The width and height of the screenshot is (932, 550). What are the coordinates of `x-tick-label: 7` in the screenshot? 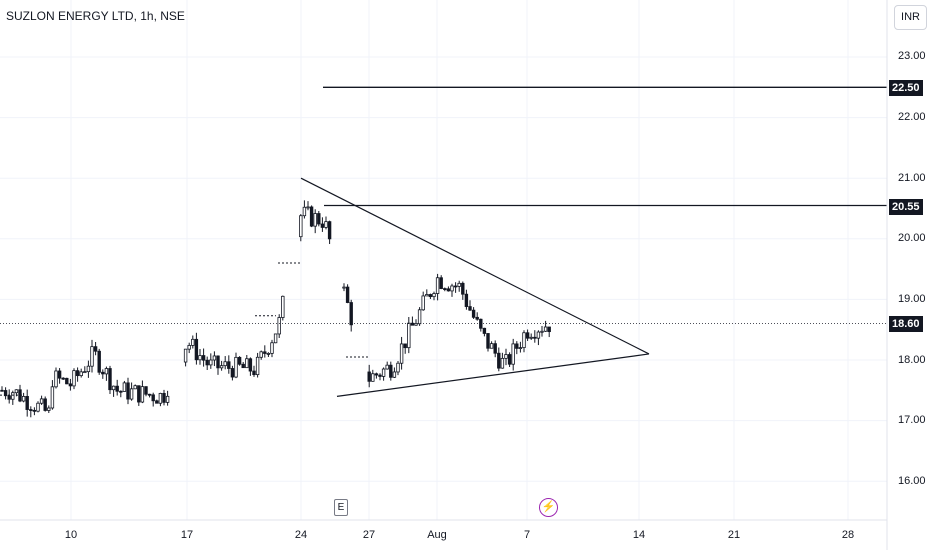 It's located at (527, 535).